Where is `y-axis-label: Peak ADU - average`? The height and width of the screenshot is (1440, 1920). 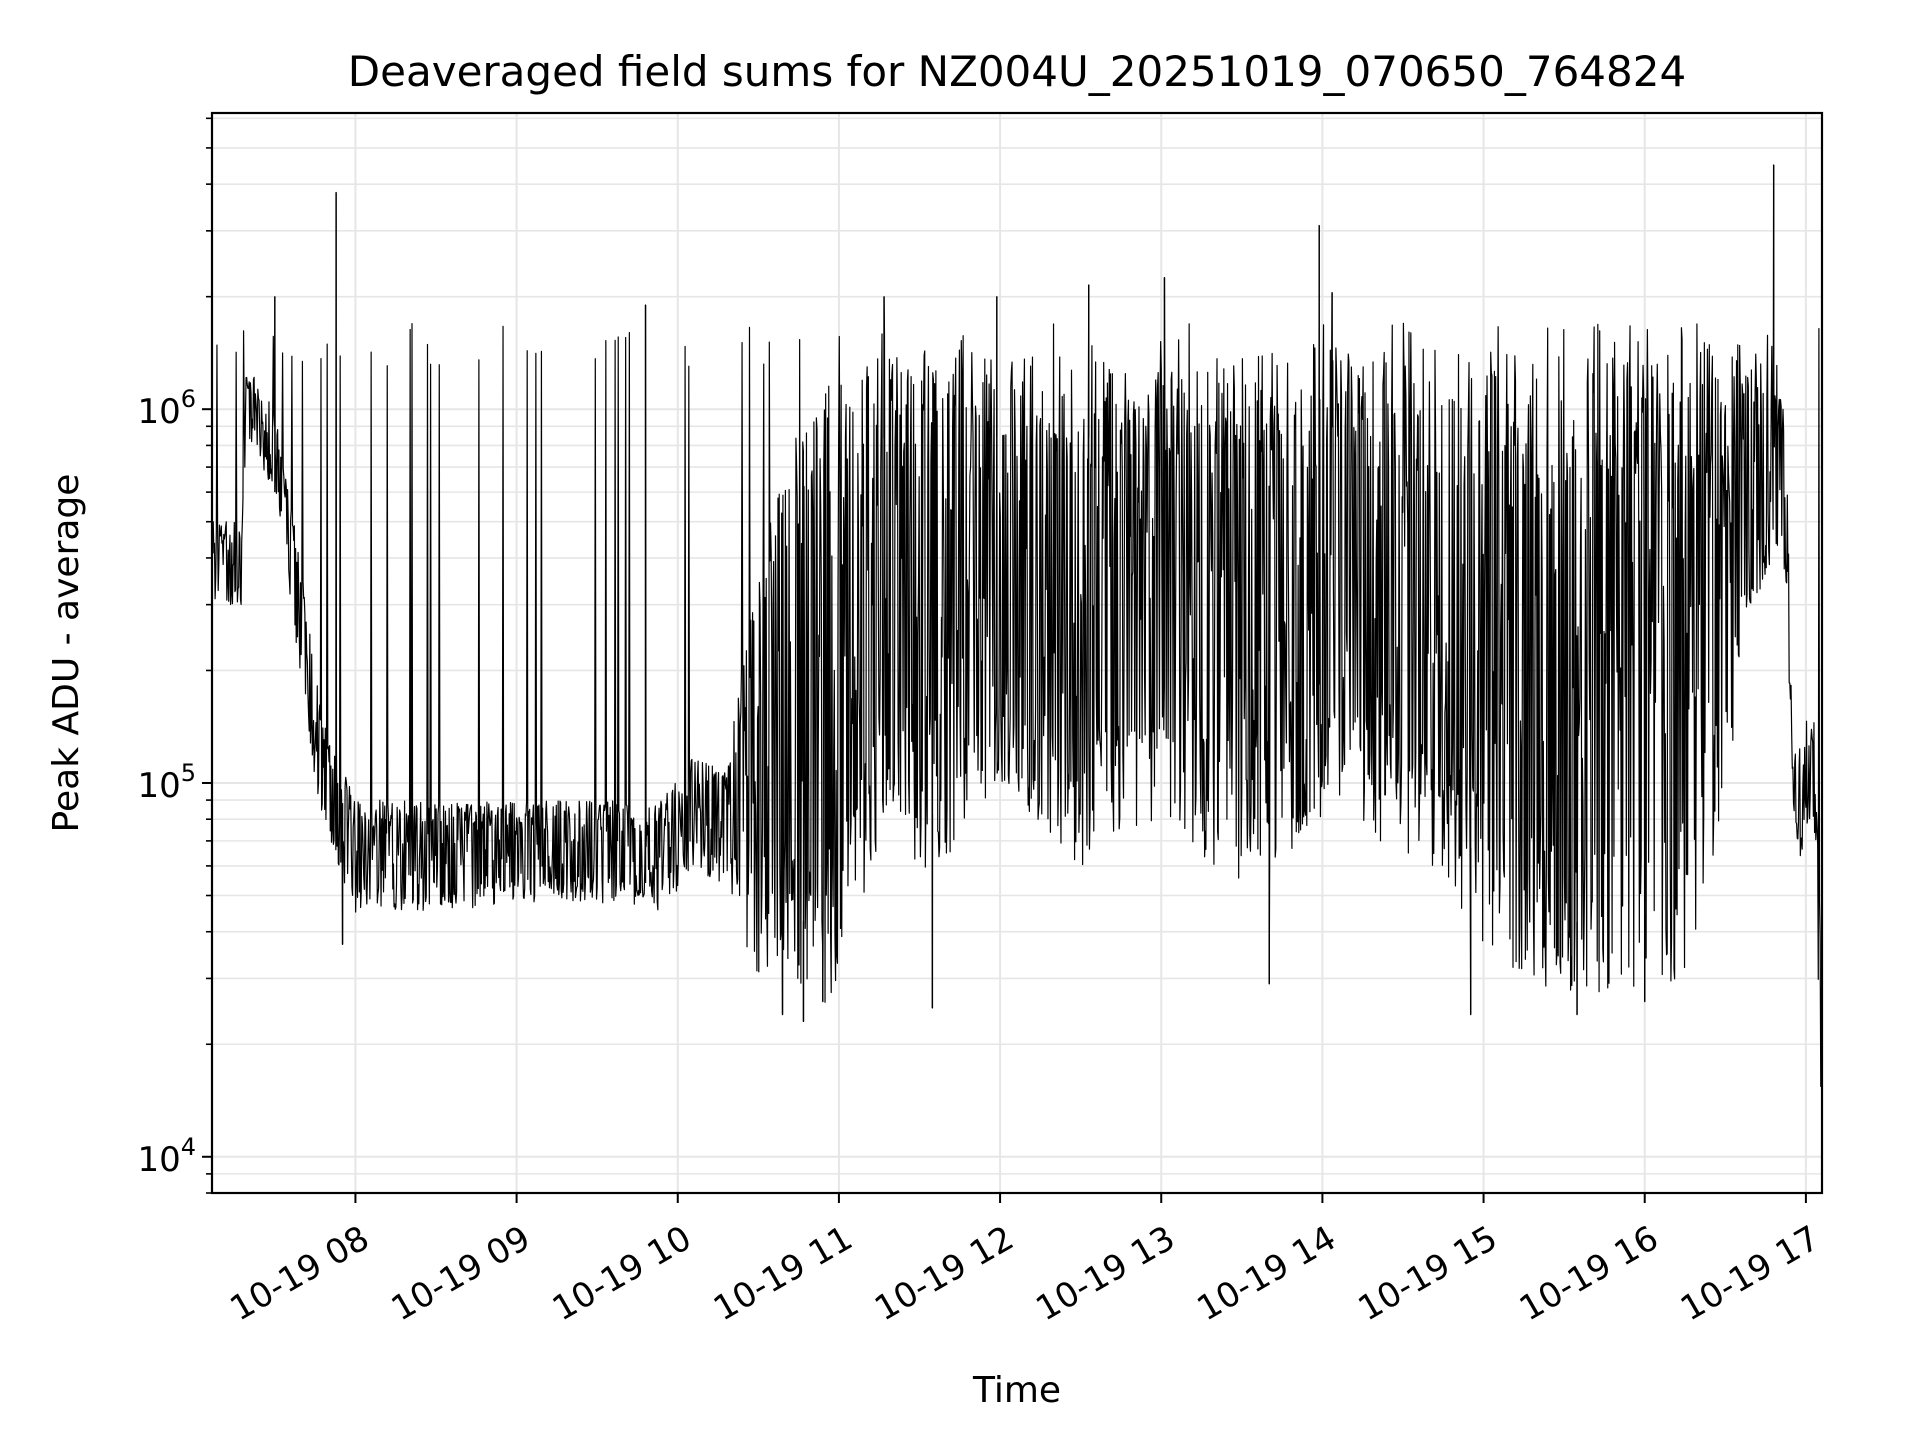 y-axis-label: Peak ADU - average is located at coordinates (66, 653).